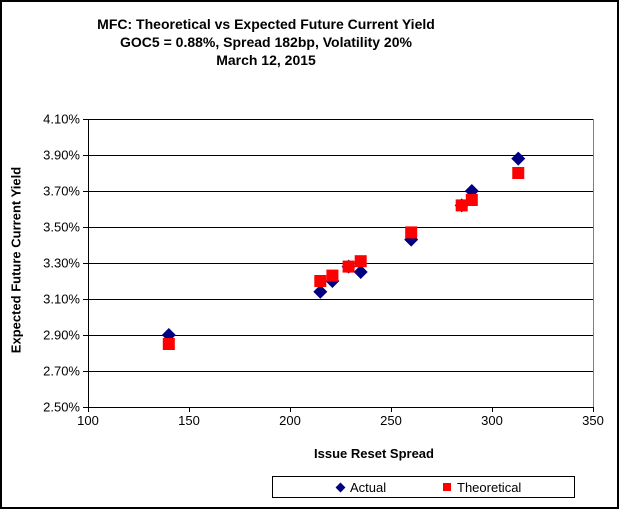 Image resolution: width=619 pixels, height=509 pixels. Describe the element at coordinates (61, 299) in the screenshot. I see `y-tick-label: 3.10%` at that location.